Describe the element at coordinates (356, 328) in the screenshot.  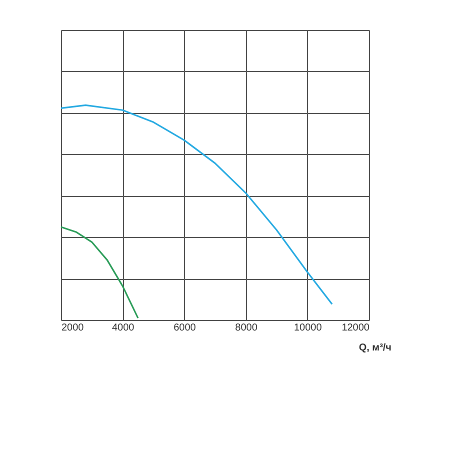
I see `x-tick-label: 12000` at that location.